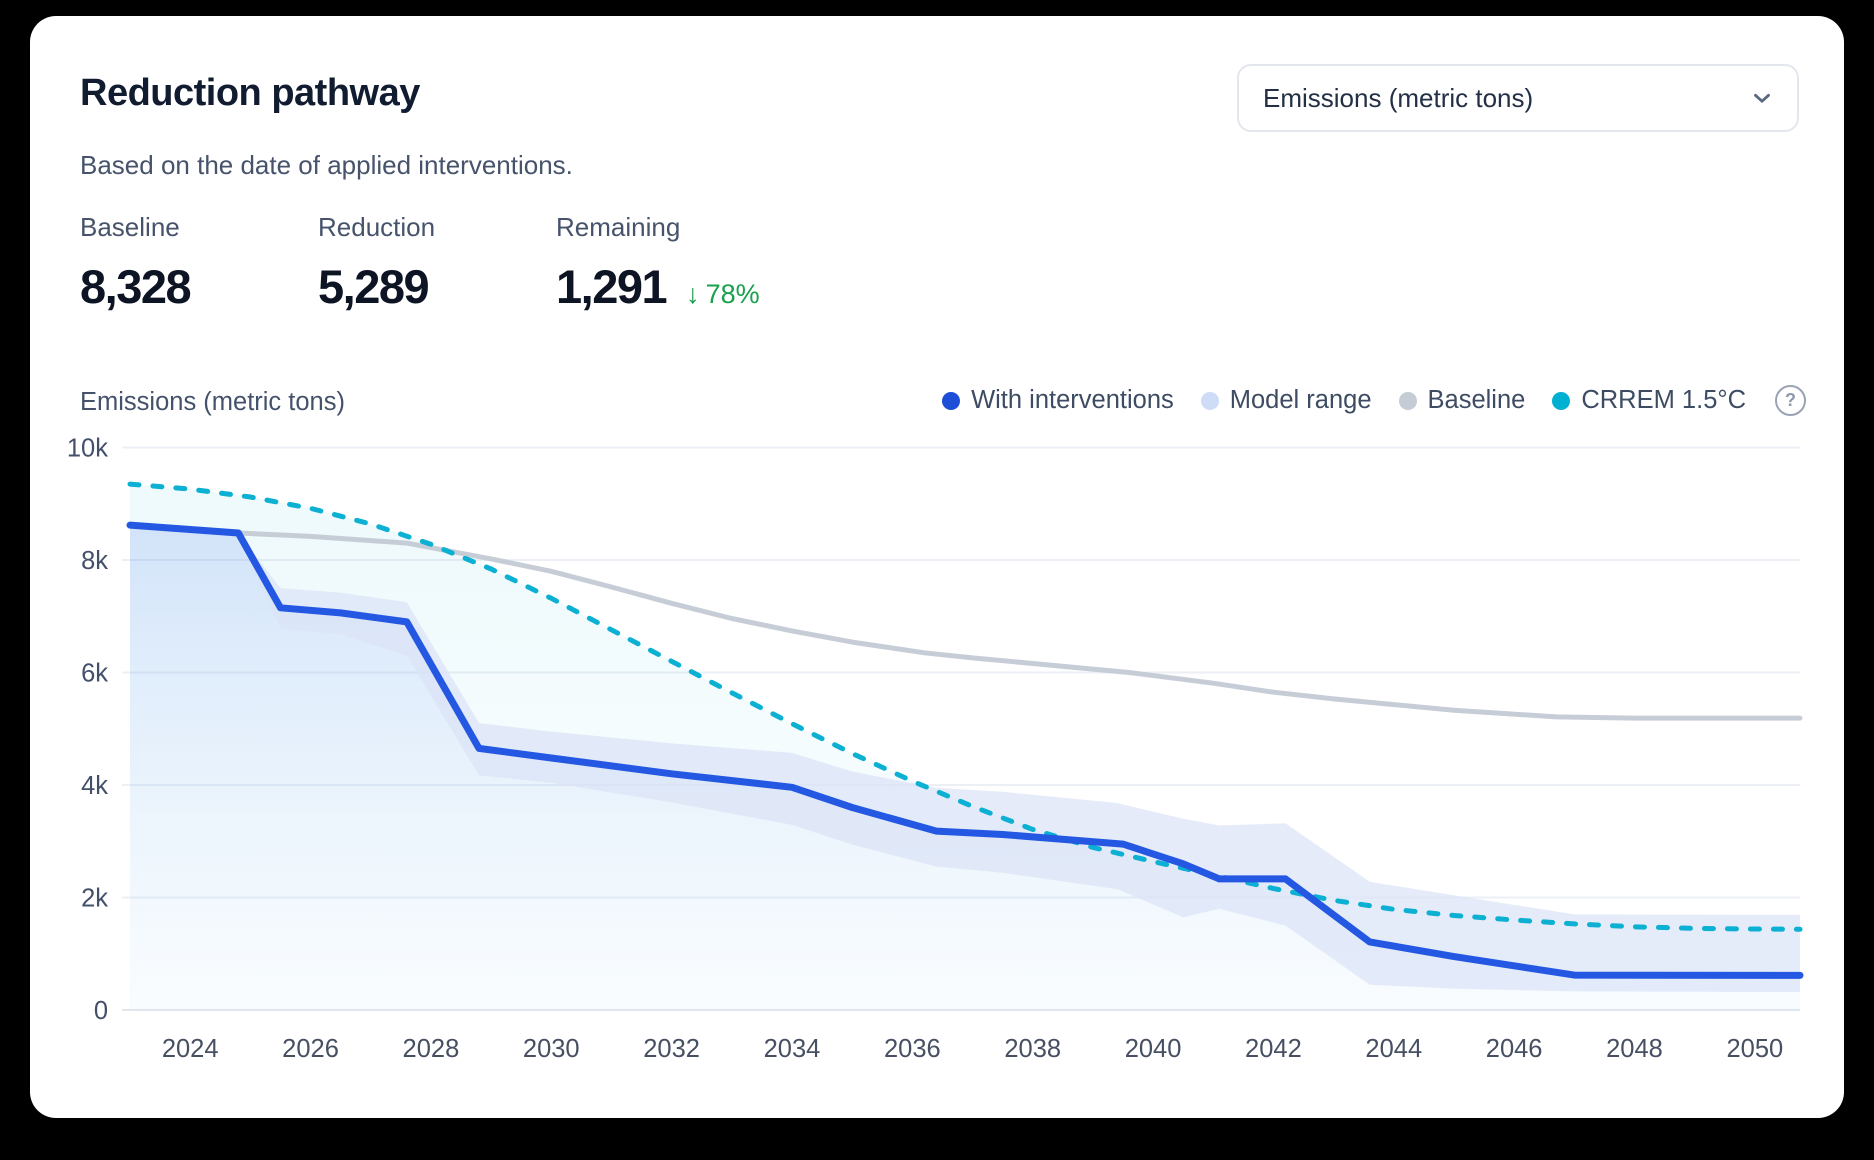 Image resolution: width=1874 pixels, height=1160 pixels. Describe the element at coordinates (1072, 400) in the screenshot. I see `legend-item-label: With interventions` at that location.